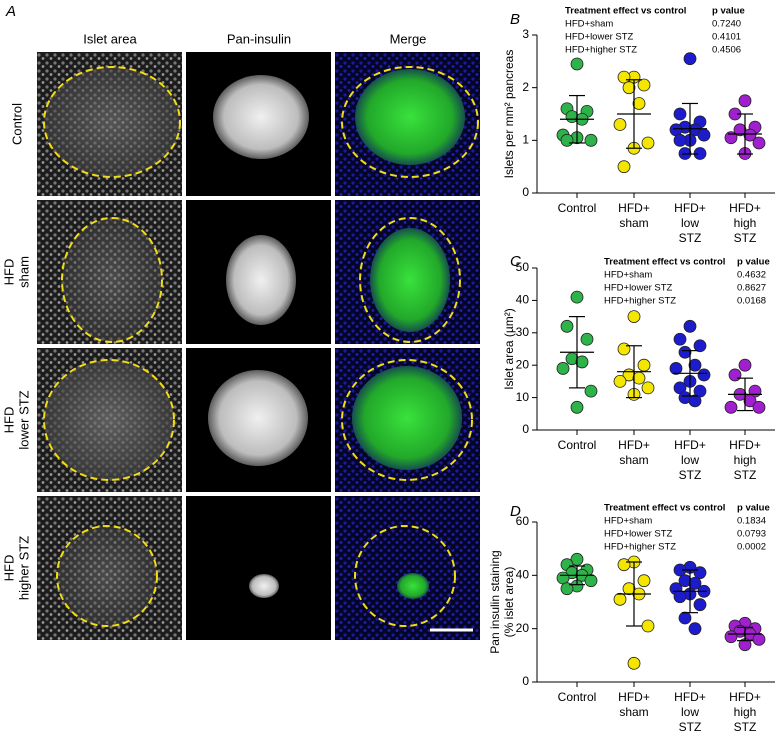 Image resolution: width=780 pixels, height=737 pixels. Describe the element at coordinates (751, 534) in the screenshot. I see `table-cell: 0.0793` at that location.